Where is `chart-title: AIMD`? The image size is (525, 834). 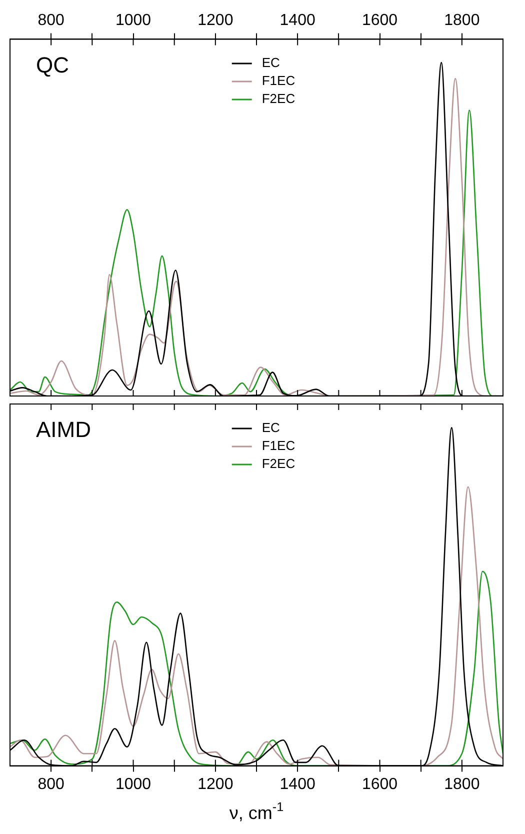
chart-title: AIMD is located at coordinates (63, 429).